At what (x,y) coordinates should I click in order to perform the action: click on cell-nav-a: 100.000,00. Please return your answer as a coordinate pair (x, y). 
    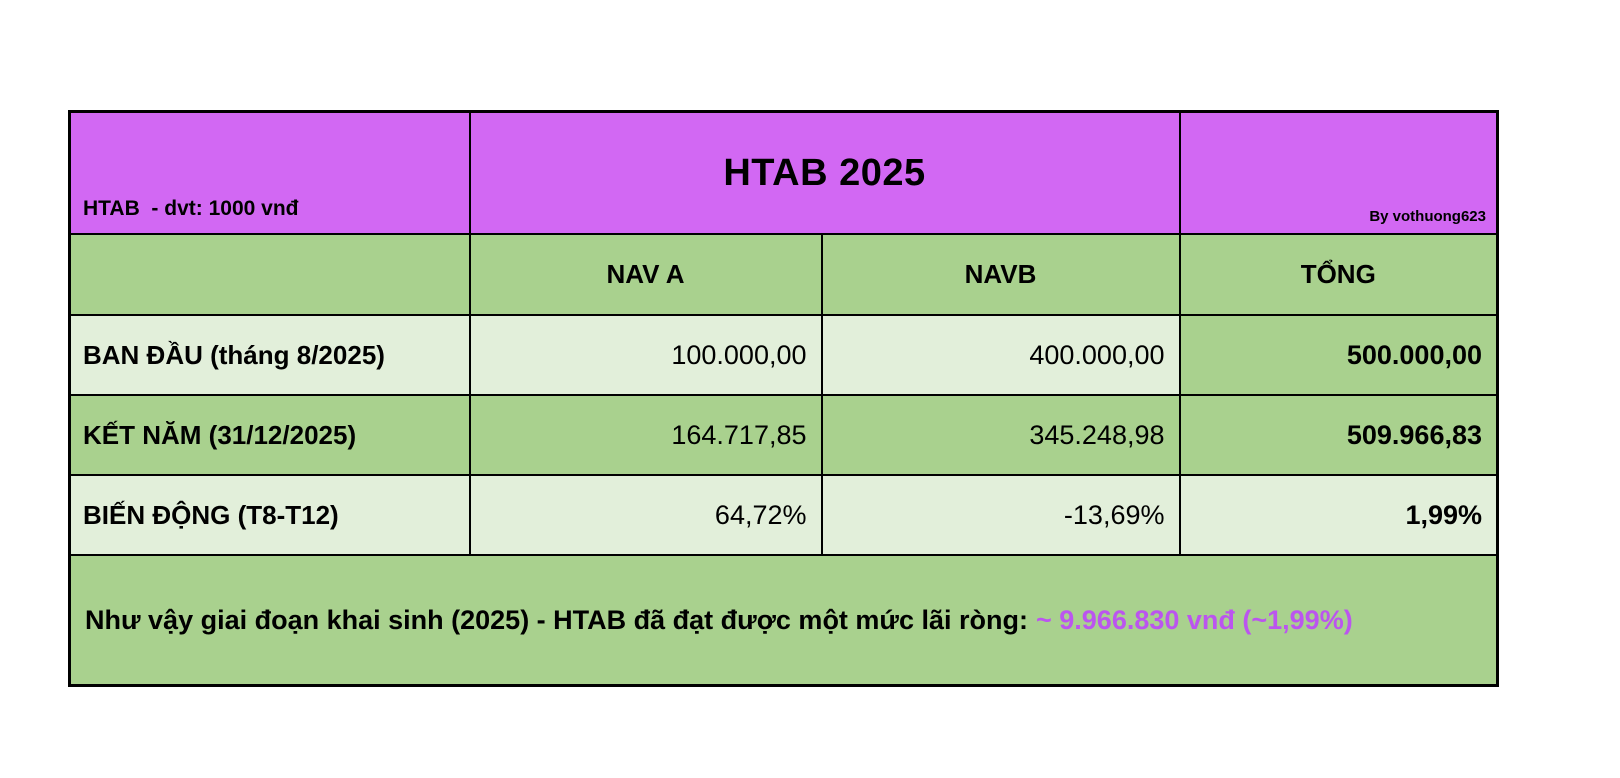
    Looking at the image, I should click on (645, 355).